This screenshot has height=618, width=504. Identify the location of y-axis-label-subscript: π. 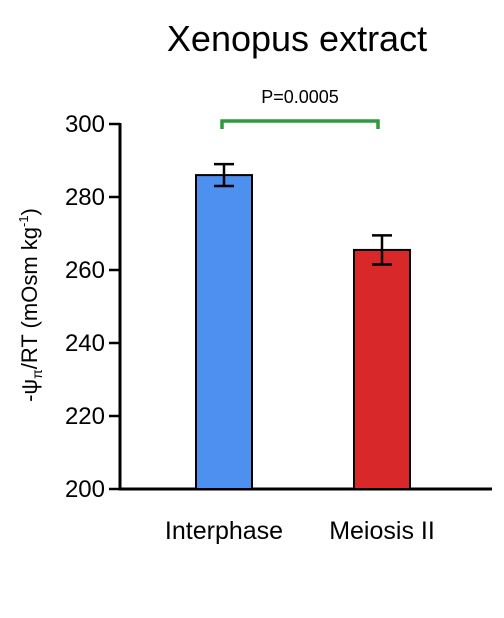
(37, 374).